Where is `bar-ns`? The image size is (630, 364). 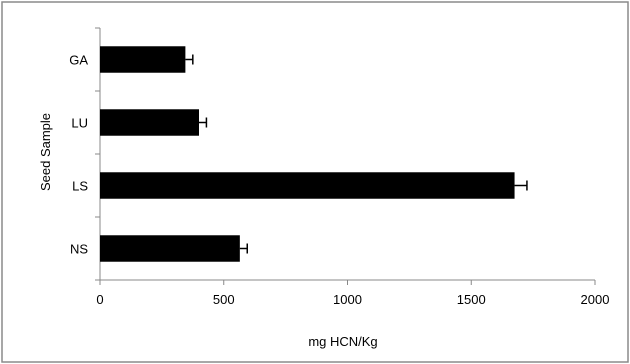 bar-ns is located at coordinates (170, 248).